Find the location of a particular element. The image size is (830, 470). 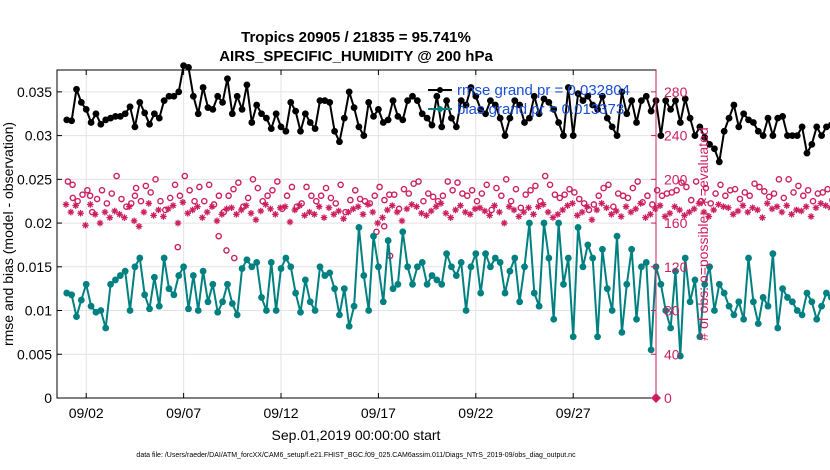

y-left-tick-label: 0.015 is located at coordinates (34, 267).